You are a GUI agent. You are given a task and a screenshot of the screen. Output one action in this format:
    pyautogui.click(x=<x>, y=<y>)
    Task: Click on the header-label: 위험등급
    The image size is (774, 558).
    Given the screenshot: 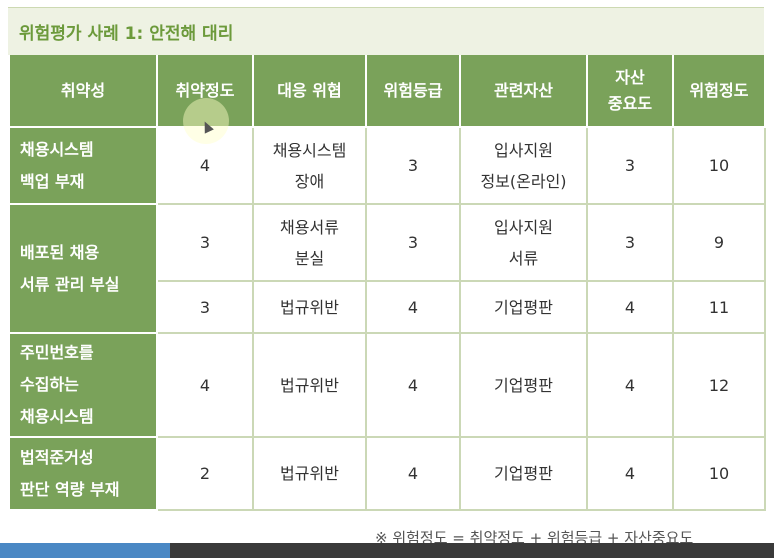 What is the action you would take?
    pyautogui.click(x=413, y=90)
    